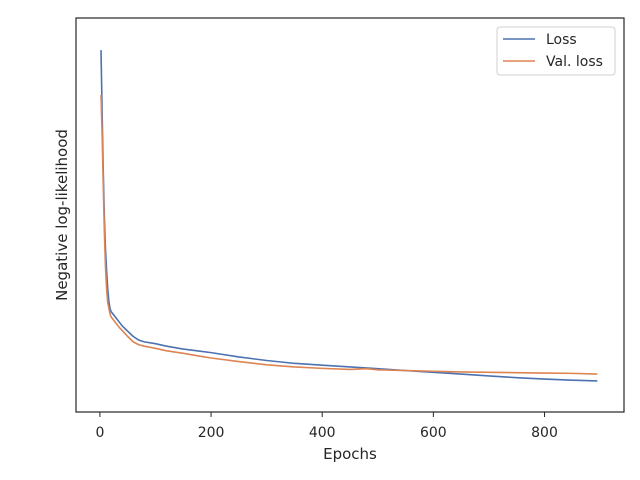 The height and width of the screenshot is (480, 640). What do you see at coordinates (322, 433) in the screenshot?
I see `x-tick-label: 400` at bounding box center [322, 433].